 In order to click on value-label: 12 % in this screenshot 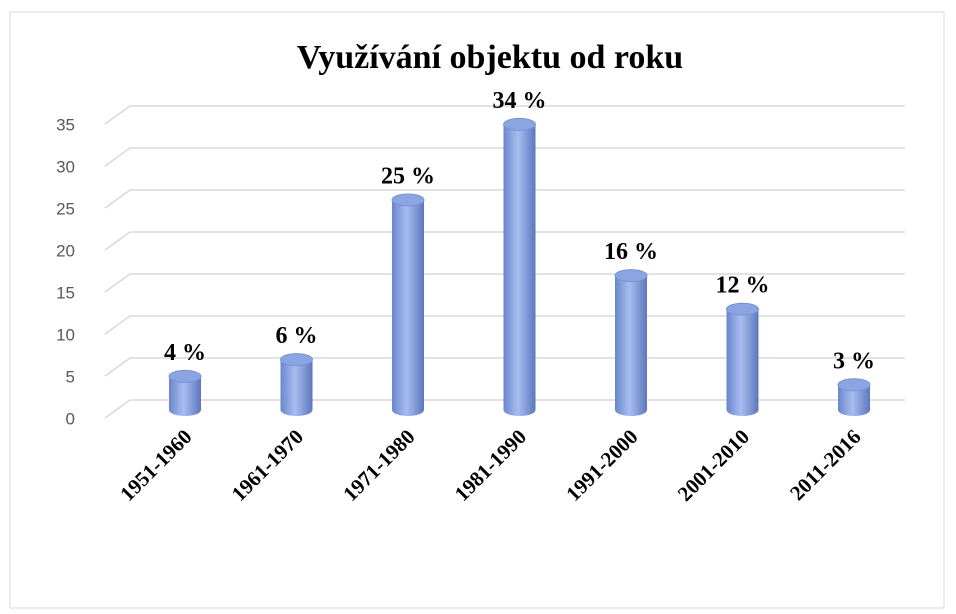, I will do `click(743, 286)`.